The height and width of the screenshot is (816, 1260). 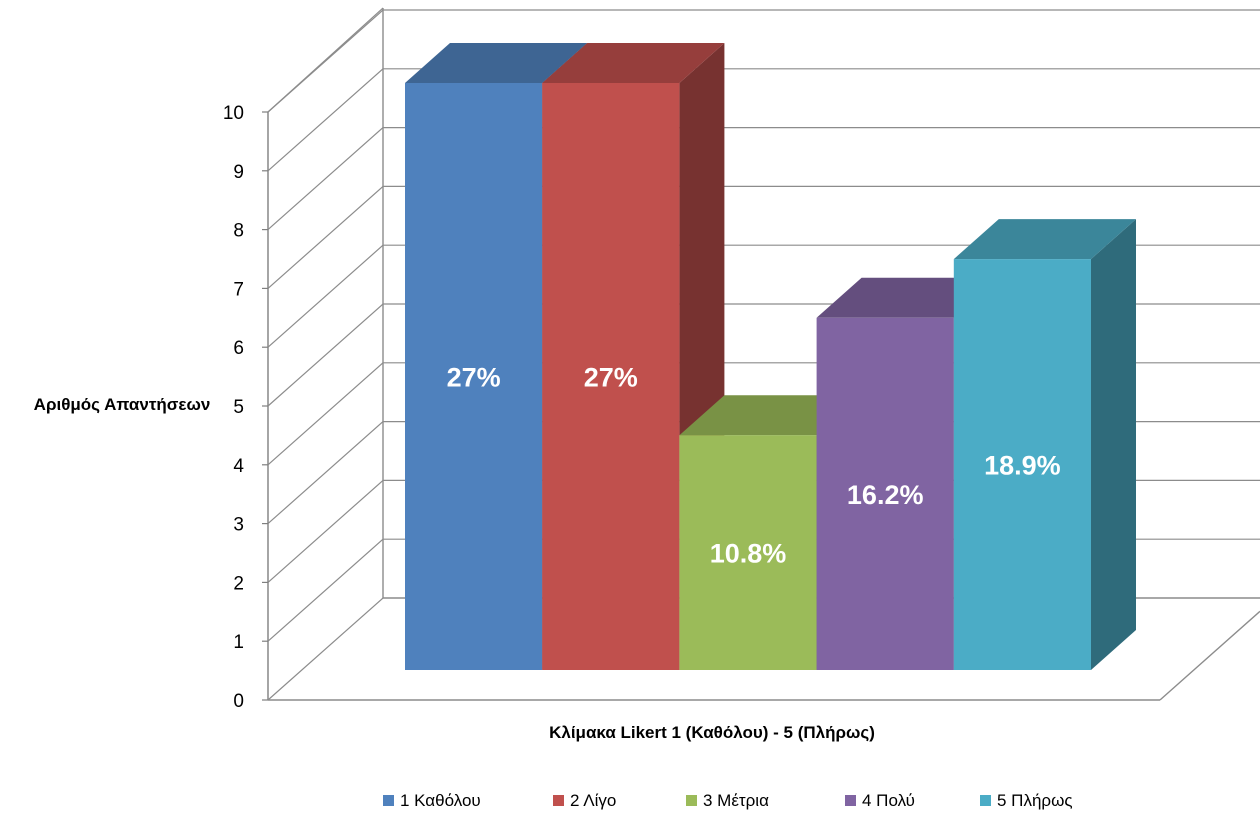 I want to click on legend-label: 3 Μέτρια, so click(x=736, y=800).